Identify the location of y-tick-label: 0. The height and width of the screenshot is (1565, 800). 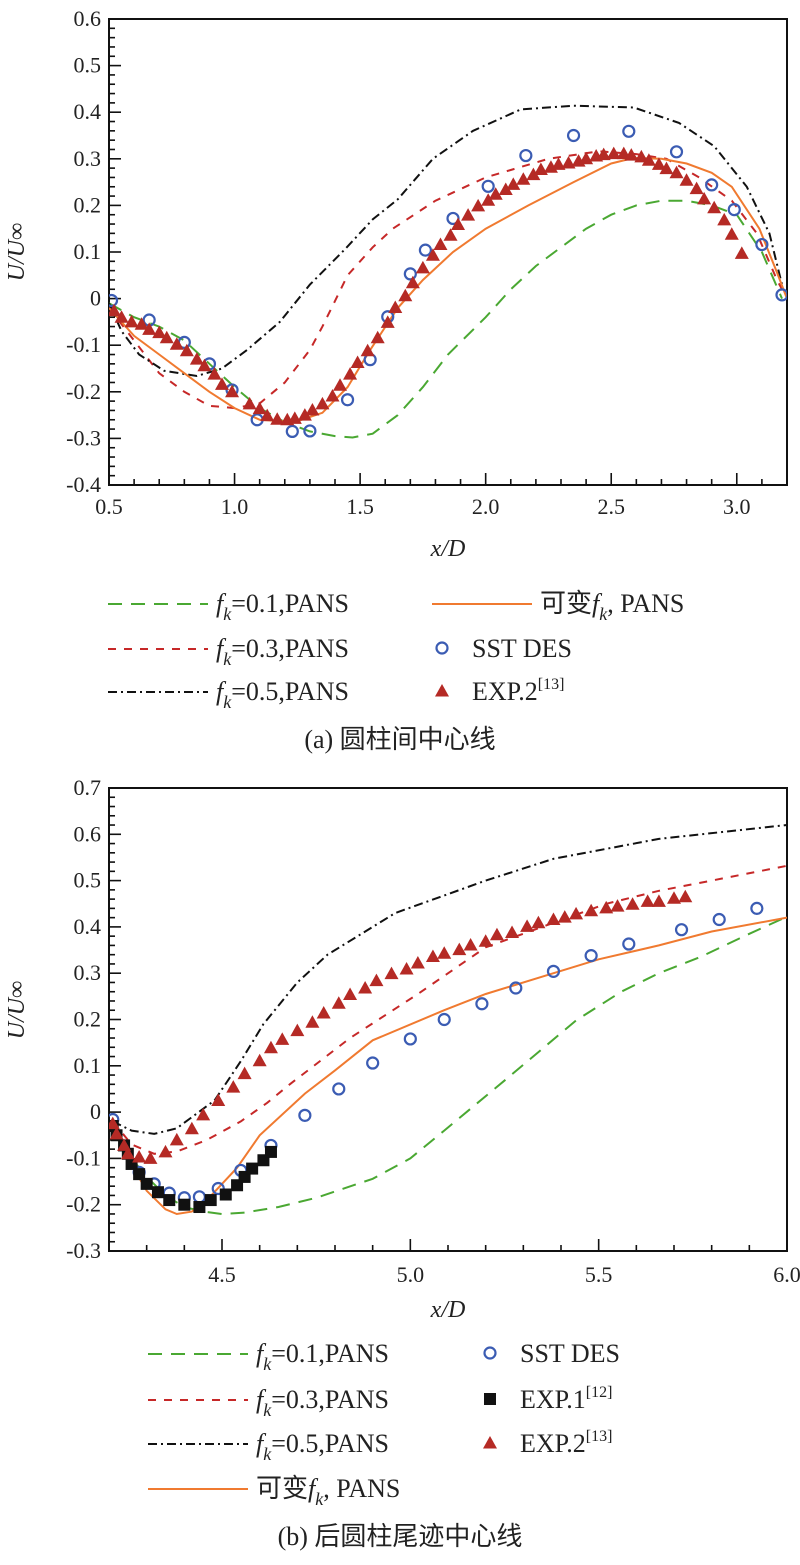
(95, 1111).